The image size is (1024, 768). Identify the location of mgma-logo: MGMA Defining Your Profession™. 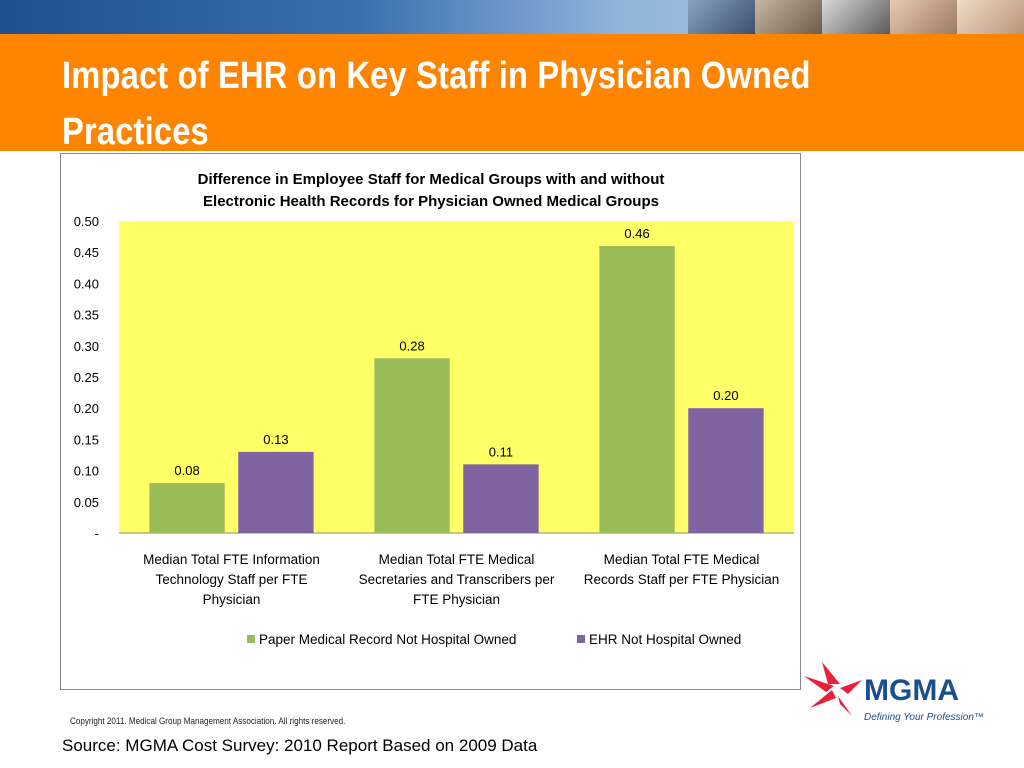
(894, 692).